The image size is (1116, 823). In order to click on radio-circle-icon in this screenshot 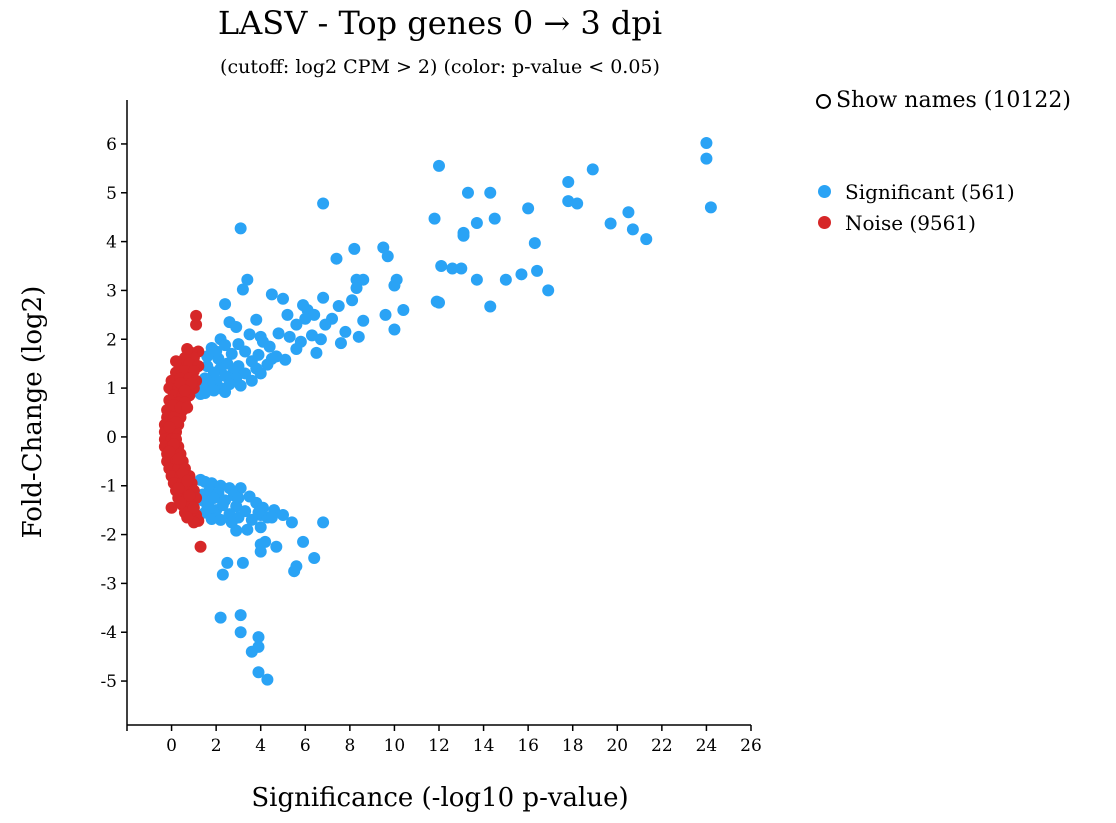, I will do `click(823, 101)`.